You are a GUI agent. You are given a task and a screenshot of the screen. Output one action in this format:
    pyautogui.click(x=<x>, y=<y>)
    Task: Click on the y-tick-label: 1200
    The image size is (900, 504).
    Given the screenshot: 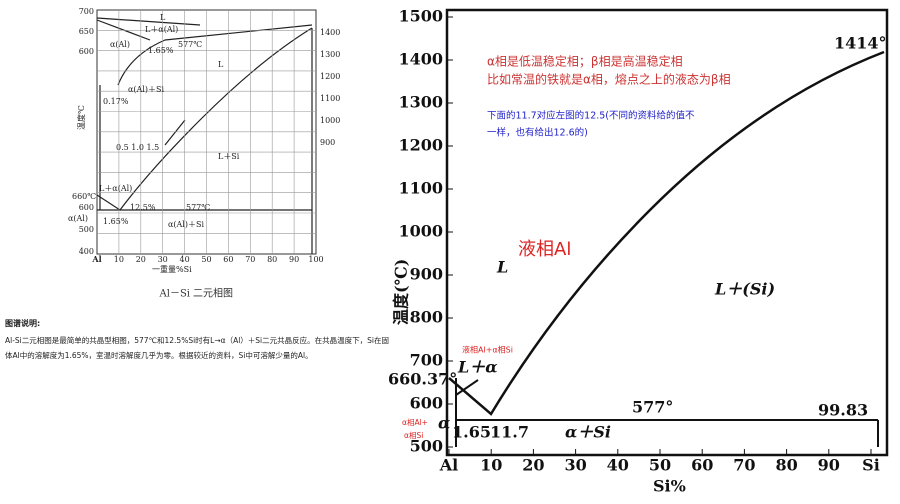 What is the action you would take?
    pyautogui.click(x=420, y=145)
    